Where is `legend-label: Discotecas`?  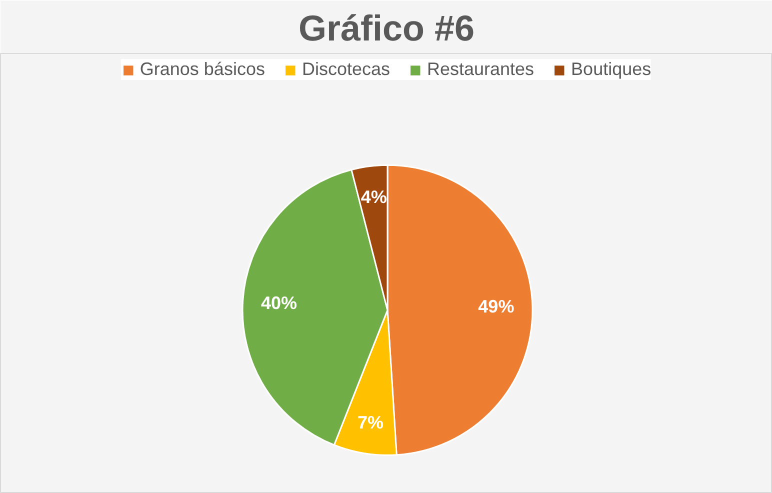 legend-label: Discotecas is located at coordinates (346, 69).